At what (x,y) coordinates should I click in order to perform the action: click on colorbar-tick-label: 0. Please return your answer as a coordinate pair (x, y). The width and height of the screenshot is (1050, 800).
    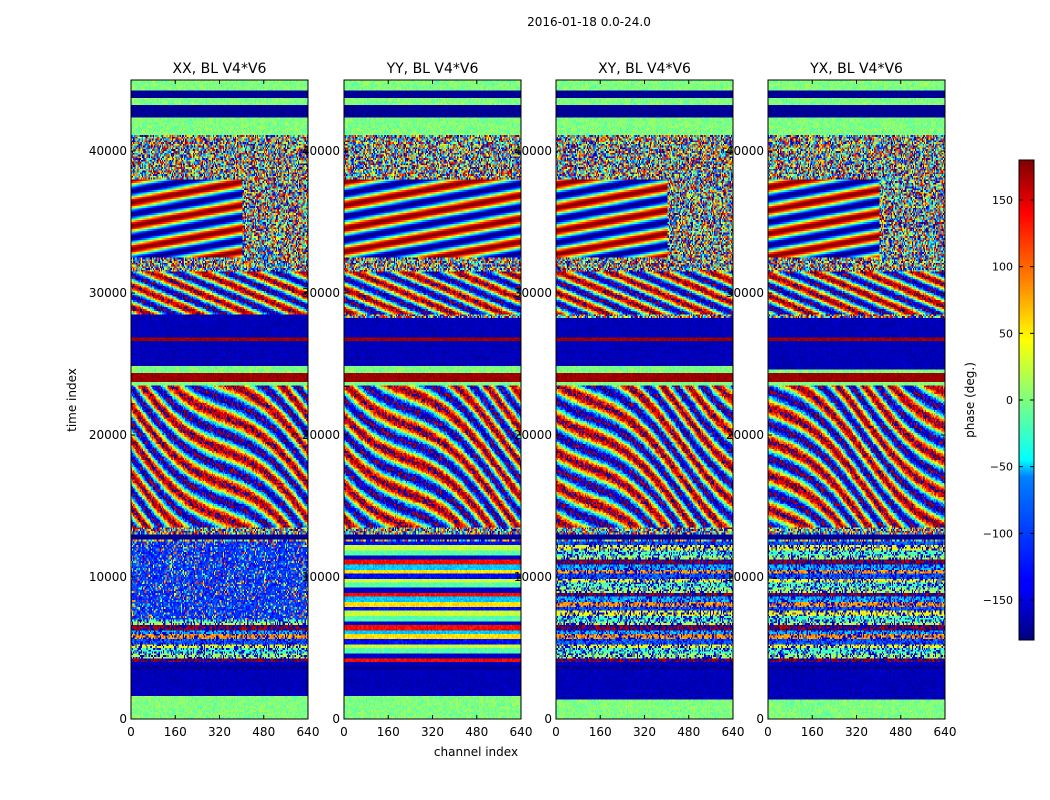
    Looking at the image, I should click on (1009, 400).